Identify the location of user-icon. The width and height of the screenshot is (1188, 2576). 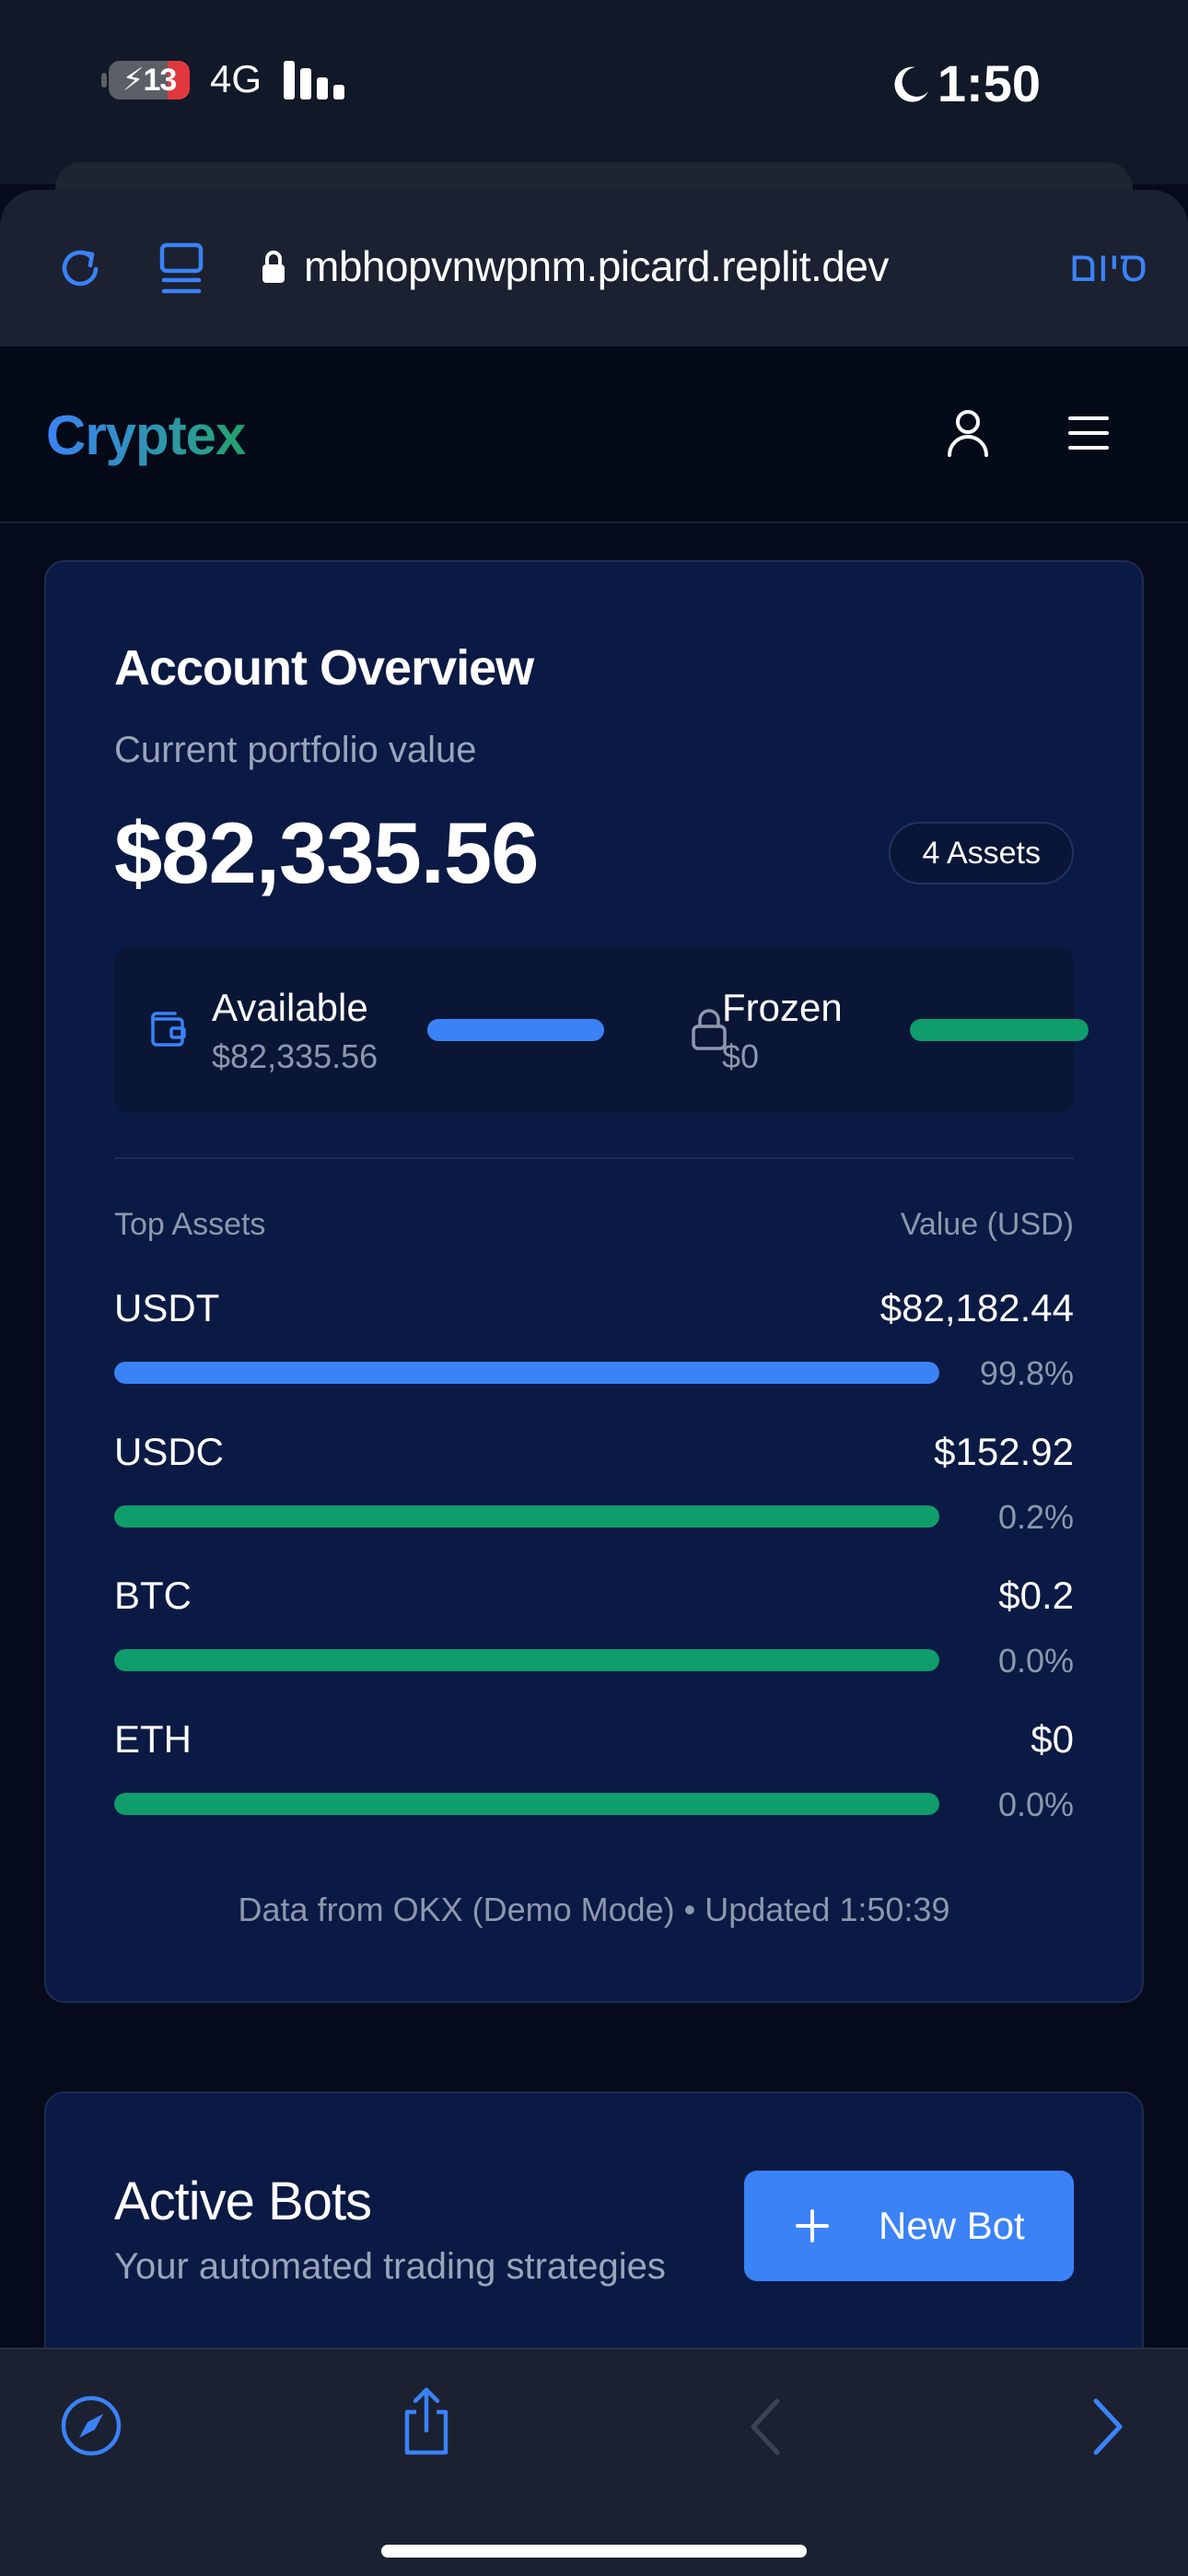
(968, 433).